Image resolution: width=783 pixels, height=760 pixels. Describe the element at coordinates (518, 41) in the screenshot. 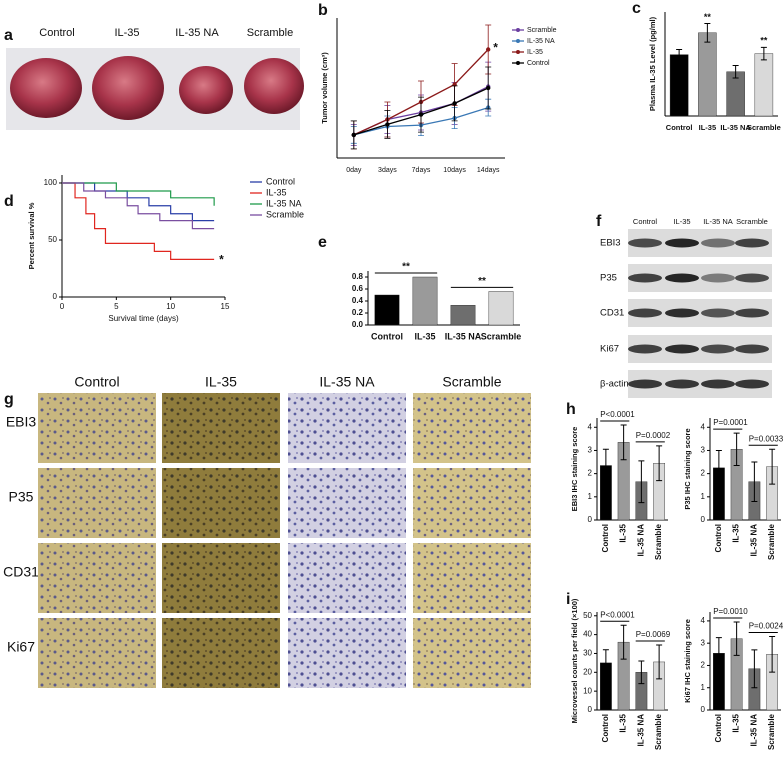

I see `legend-marker` at that location.